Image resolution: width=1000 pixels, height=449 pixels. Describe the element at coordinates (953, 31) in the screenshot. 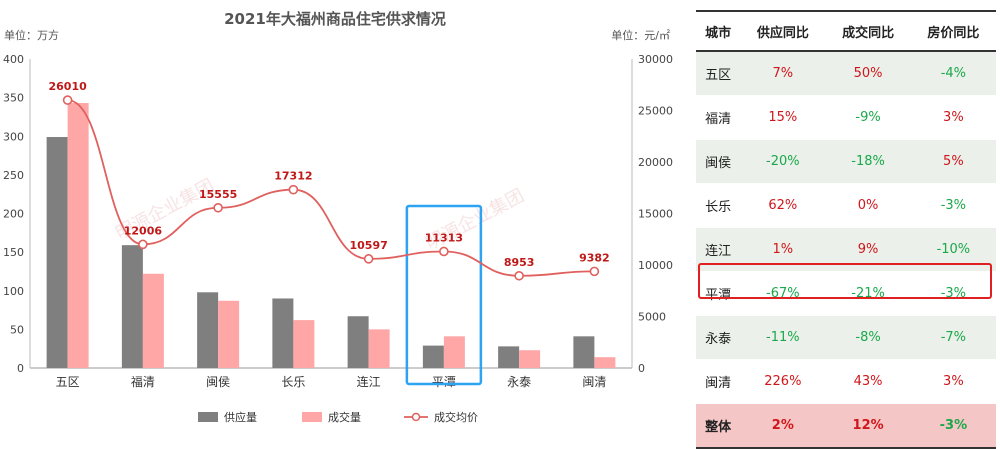

I see `header-price-yoy: 房价同比` at that location.